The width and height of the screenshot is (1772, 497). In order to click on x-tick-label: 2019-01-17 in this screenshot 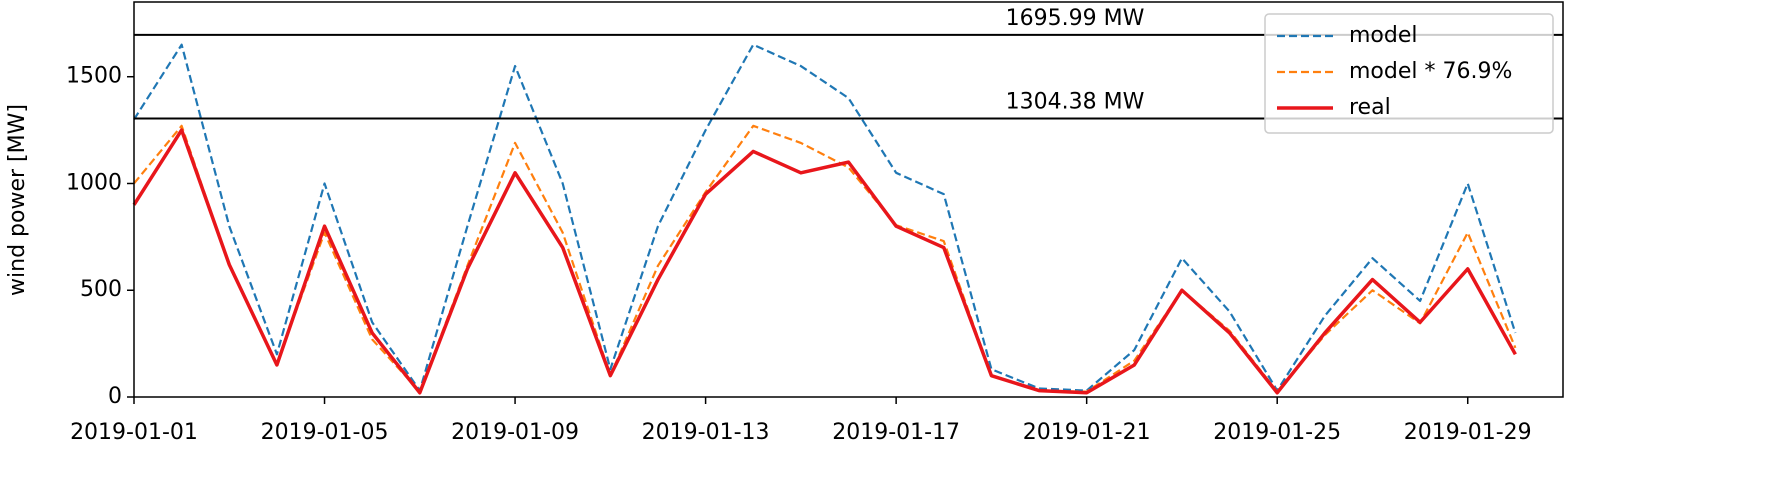, I will do `click(896, 432)`.